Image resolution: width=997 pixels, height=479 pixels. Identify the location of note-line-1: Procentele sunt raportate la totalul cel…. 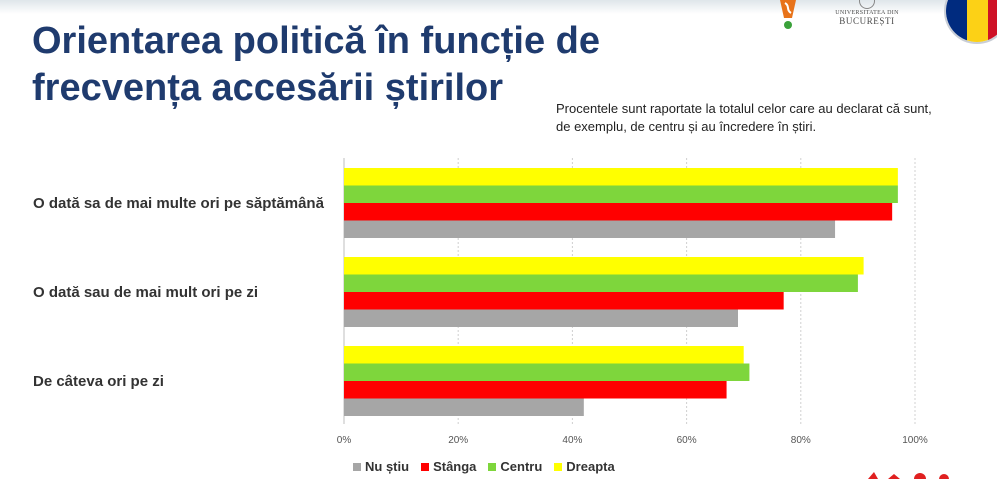
(744, 108).